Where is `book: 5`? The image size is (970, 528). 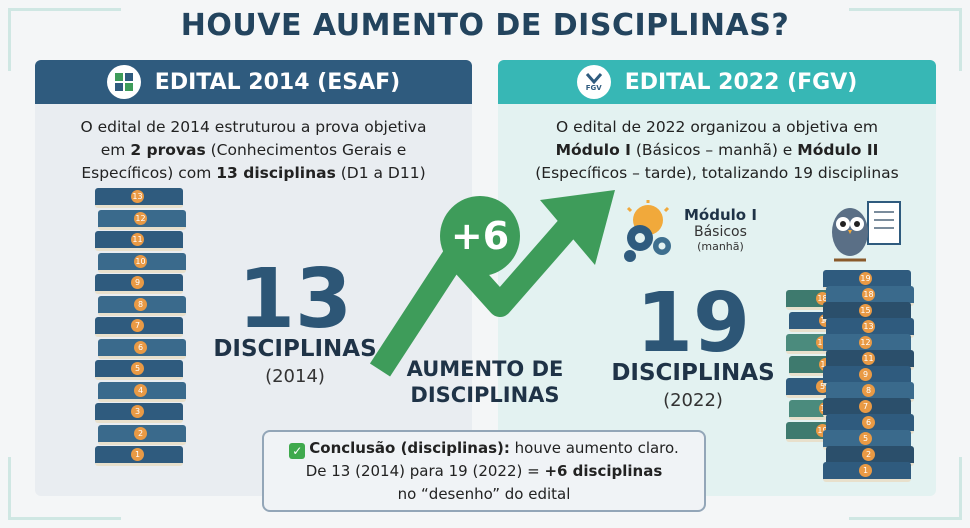 book: 5 is located at coordinates (139, 370).